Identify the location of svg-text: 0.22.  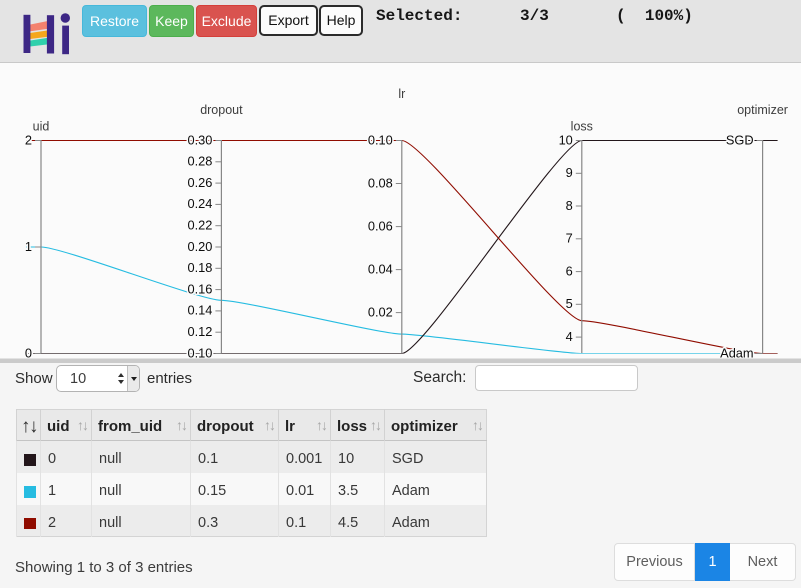
(199, 225).